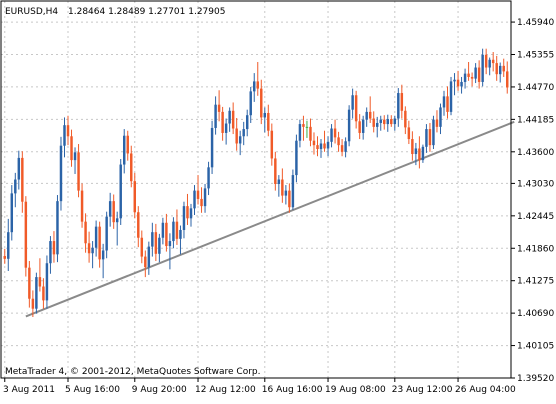 Image resolution: width=556 pixels, height=404 pixels. What do you see at coordinates (225, 390) in the screenshot?
I see `x-tick-label: 12 Aug 12:00` at bounding box center [225, 390].